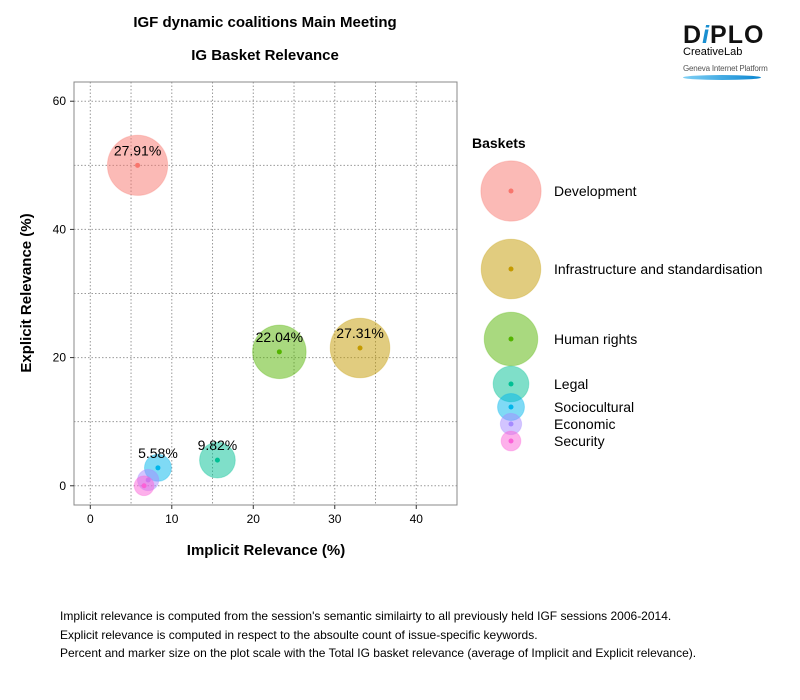 The width and height of the screenshot is (800, 700). I want to click on legend-label-human-rights: Human rights, so click(595, 339).